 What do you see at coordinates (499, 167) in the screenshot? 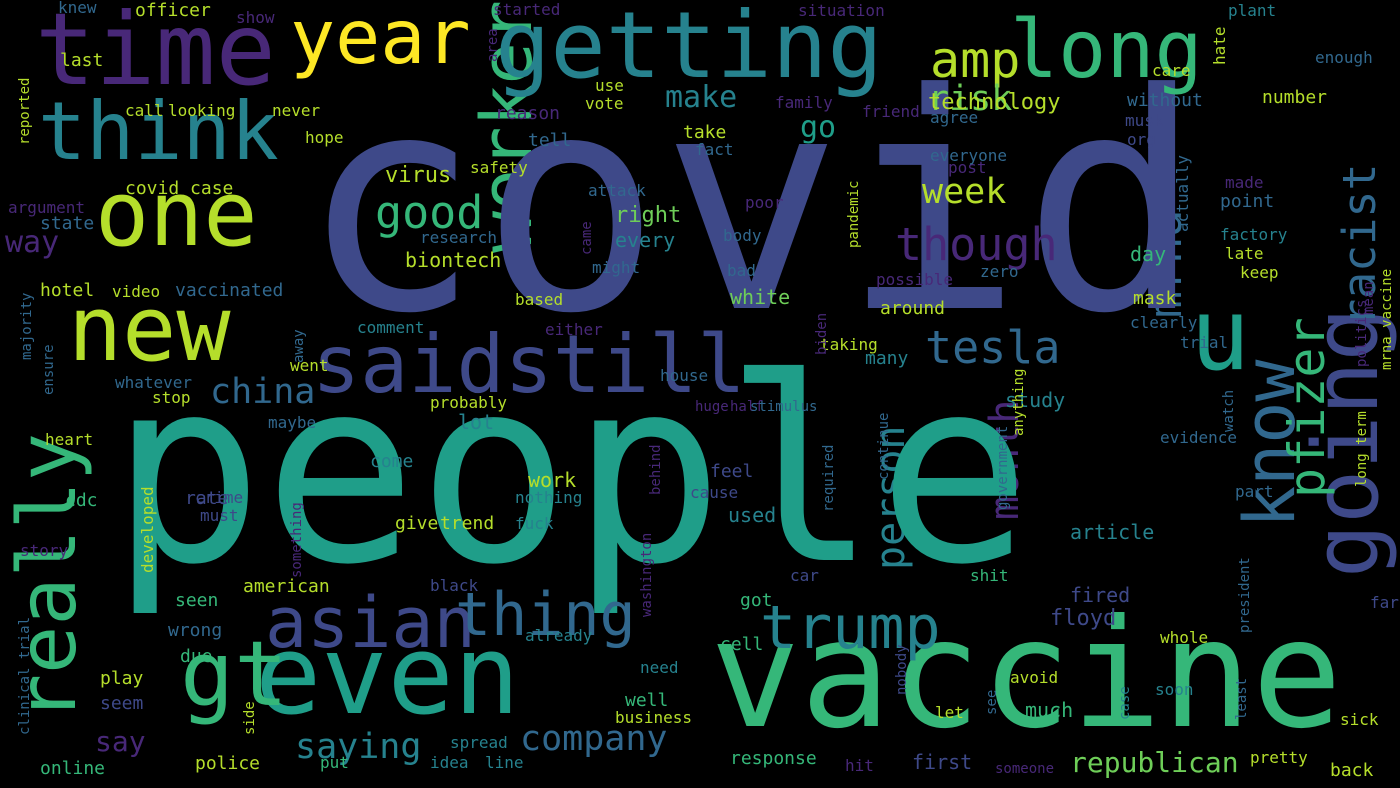
I see `word-safety: safety` at bounding box center [499, 167].